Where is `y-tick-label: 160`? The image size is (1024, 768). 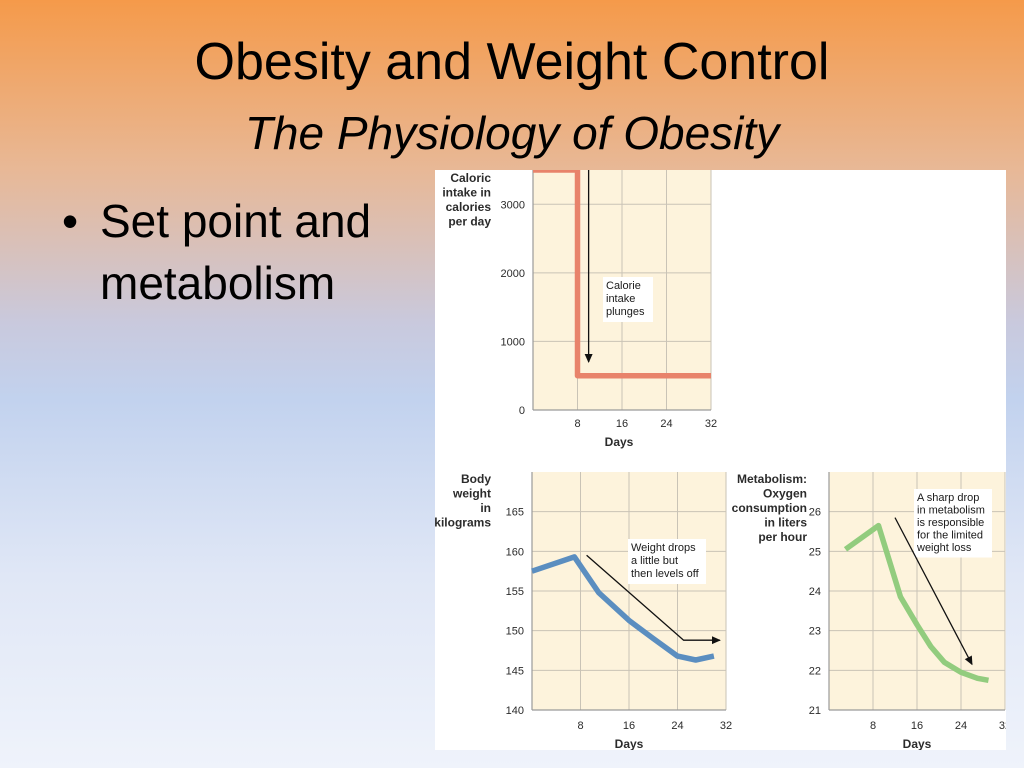 y-tick-label: 160 is located at coordinates (515, 552).